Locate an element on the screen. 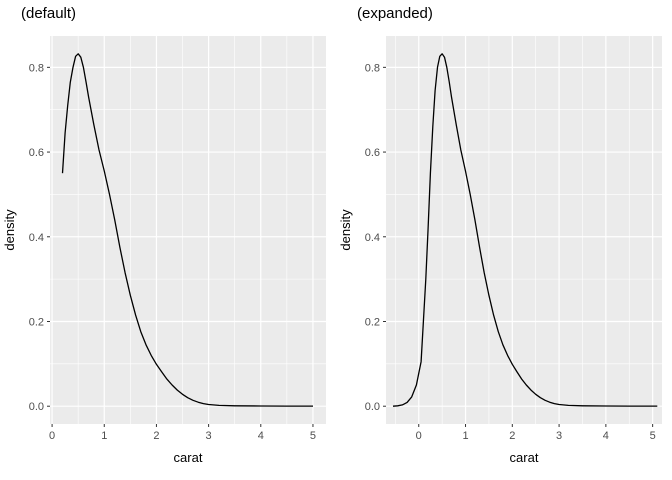  panel-title-expanded: (expanded) is located at coordinates (395, 13).